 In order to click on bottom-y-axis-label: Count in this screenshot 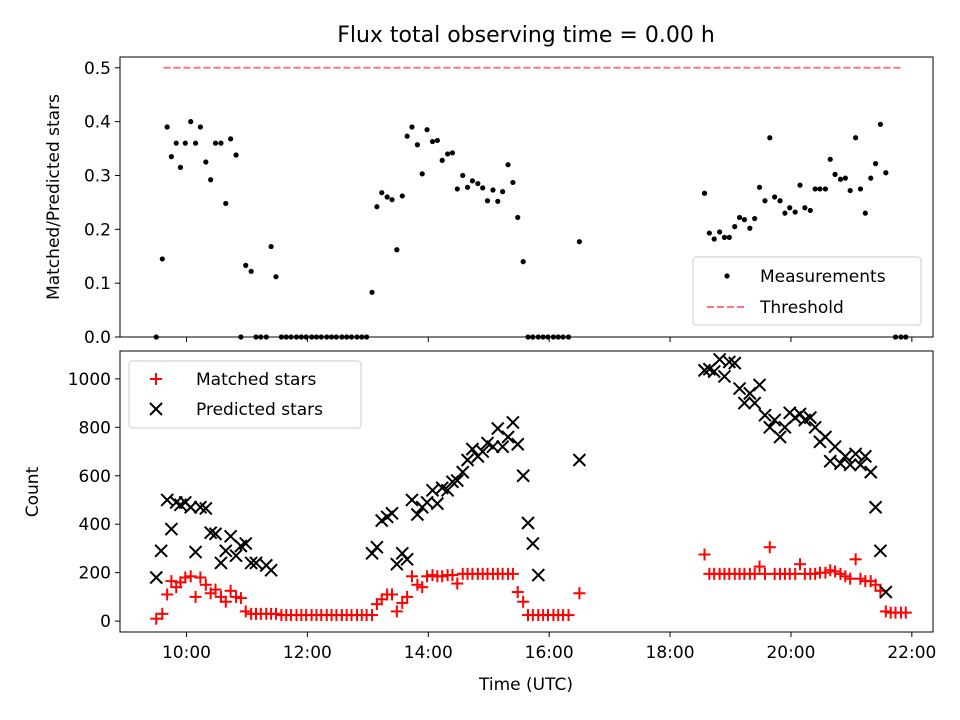, I will do `click(33, 491)`.